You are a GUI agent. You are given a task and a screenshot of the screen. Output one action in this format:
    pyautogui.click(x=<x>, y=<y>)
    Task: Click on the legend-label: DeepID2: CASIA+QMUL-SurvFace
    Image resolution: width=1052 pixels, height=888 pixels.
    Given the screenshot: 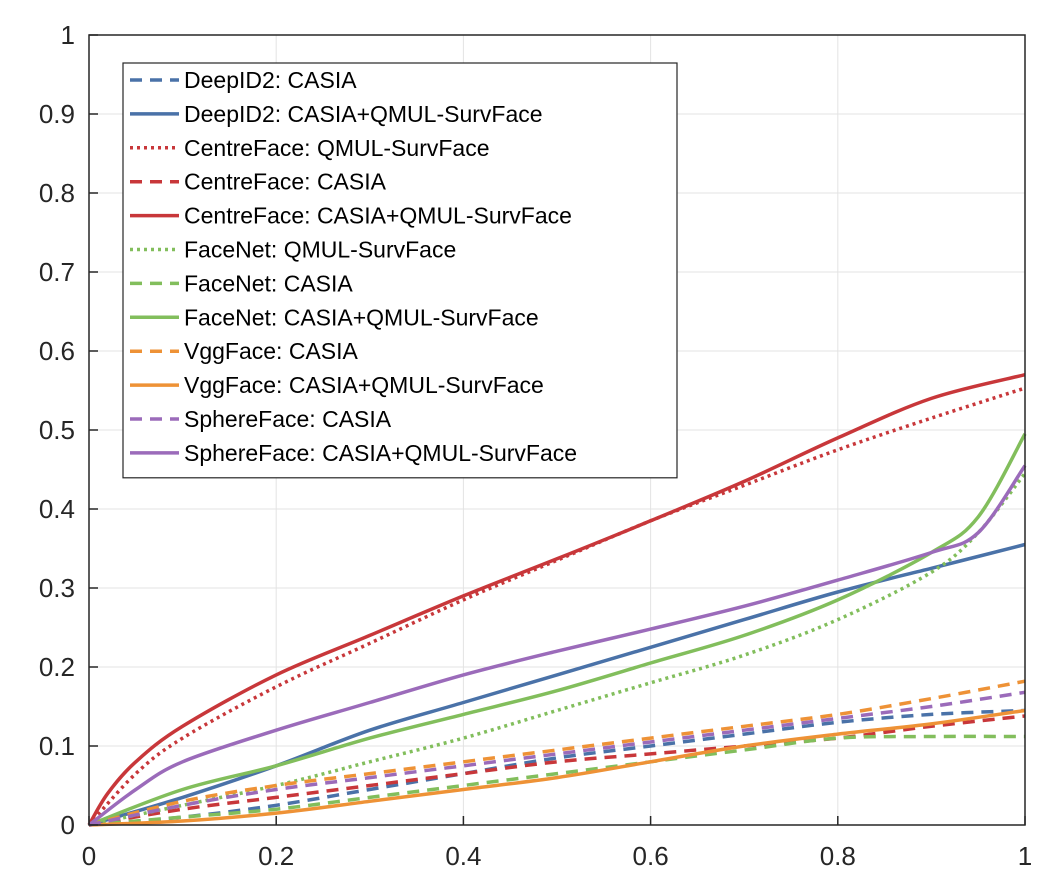 What is the action you would take?
    pyautogui.click(x=363, y=114)
    